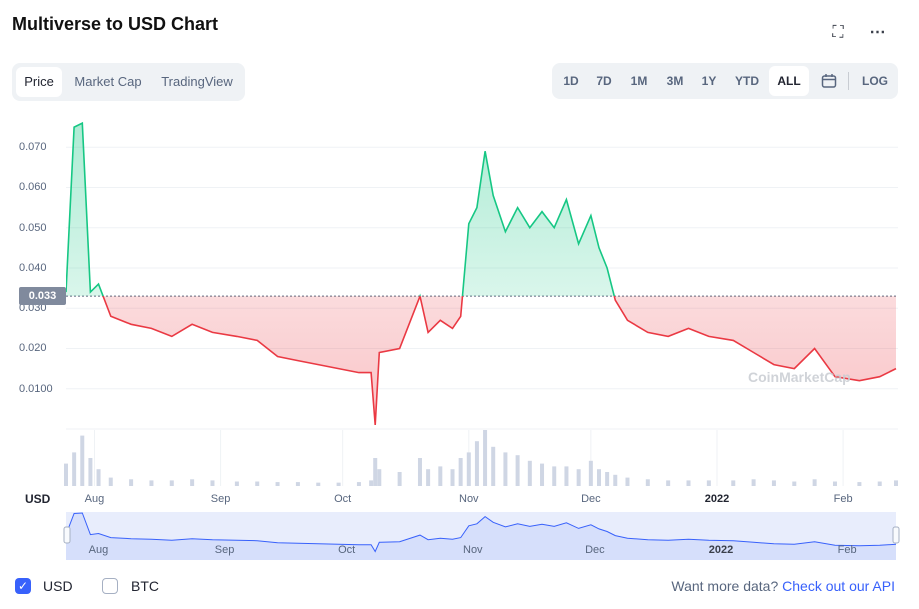 The image size is (919, 609). What do you see at coordinates (721, 550) in the screenshot?
I see `navigator-tick-label: 2022` at bounding box center [721, 550].